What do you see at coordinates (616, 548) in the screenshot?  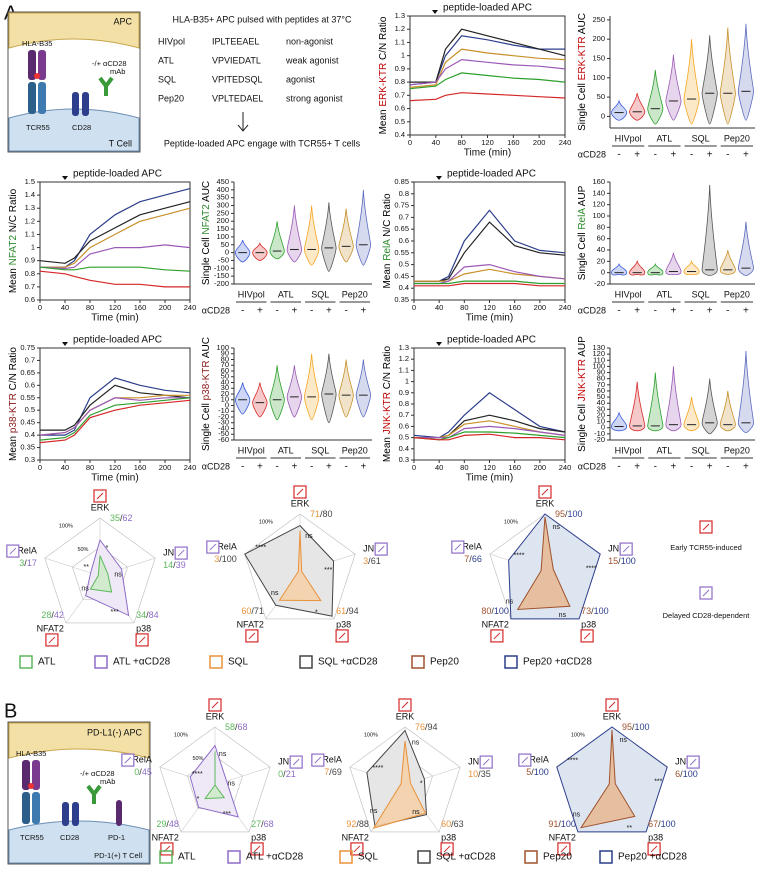 I see `axis-label: JNK` at bounding box center [616, 548].